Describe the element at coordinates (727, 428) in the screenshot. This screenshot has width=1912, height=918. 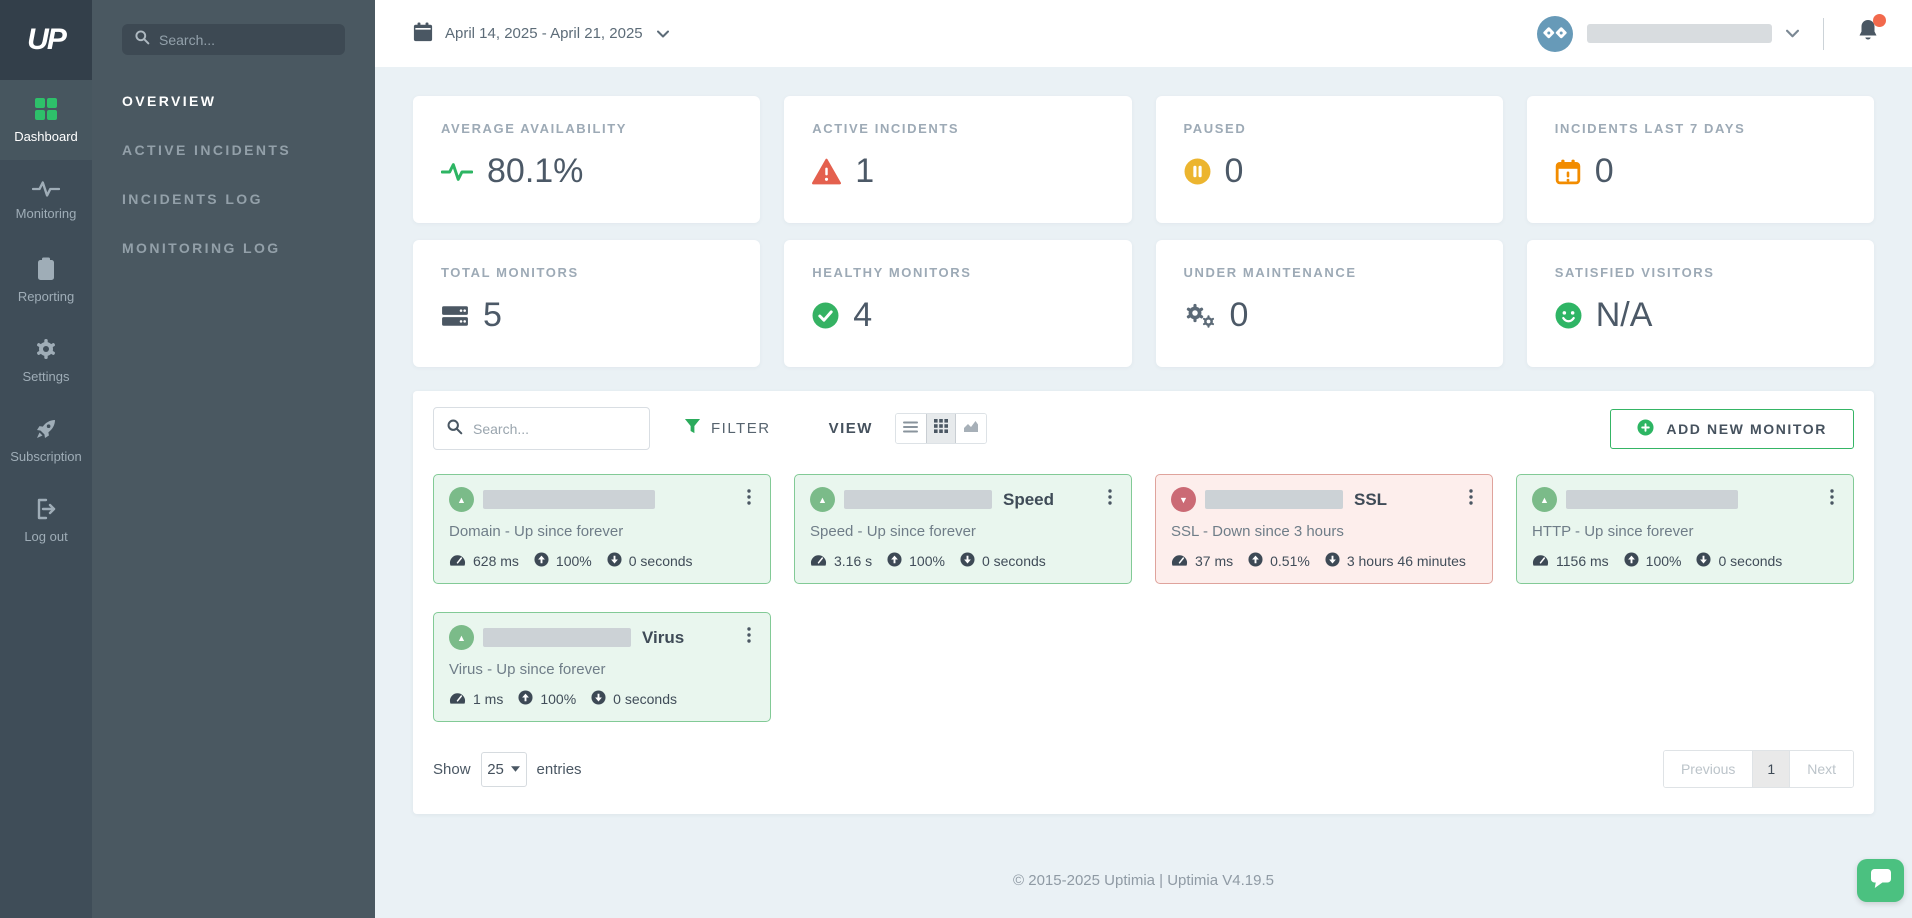
I see `filter-button: FILTER` at that location.